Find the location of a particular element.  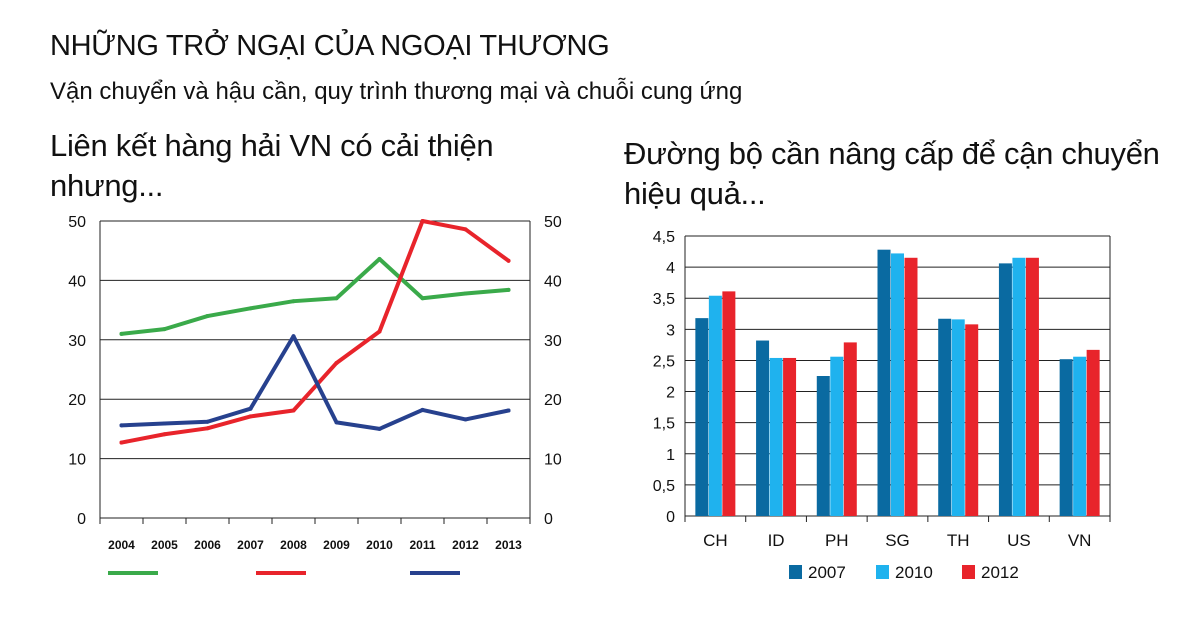

y-tick-label-left: 20 is located at coordinates (77, 400).